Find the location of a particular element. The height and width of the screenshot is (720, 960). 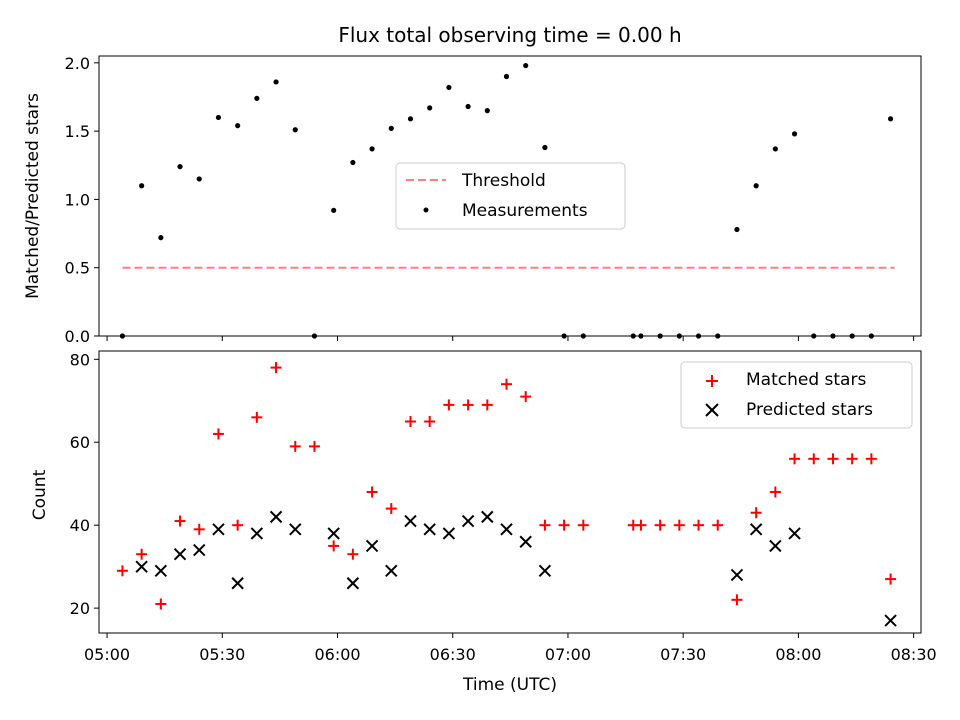

x-tick-label: 05:00 is located at coordinates (107, 654).